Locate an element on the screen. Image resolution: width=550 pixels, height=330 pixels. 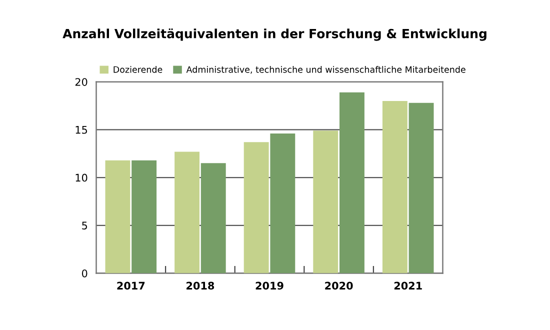
legend-label: Administrative, technische und wissenschaftliche Mitarbeitende is located at coordinates (326, 70).